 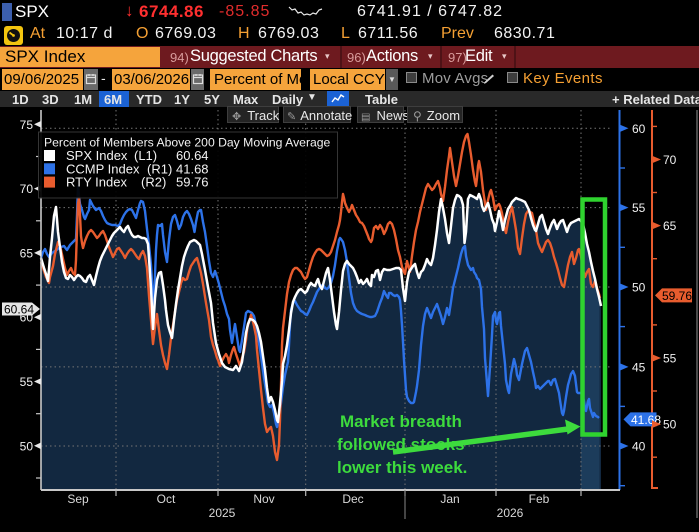 What do you see at coordinates (401, 421) in the screenshot?
I see `svg-text: Market breadth` at bounding box center [401, 421].